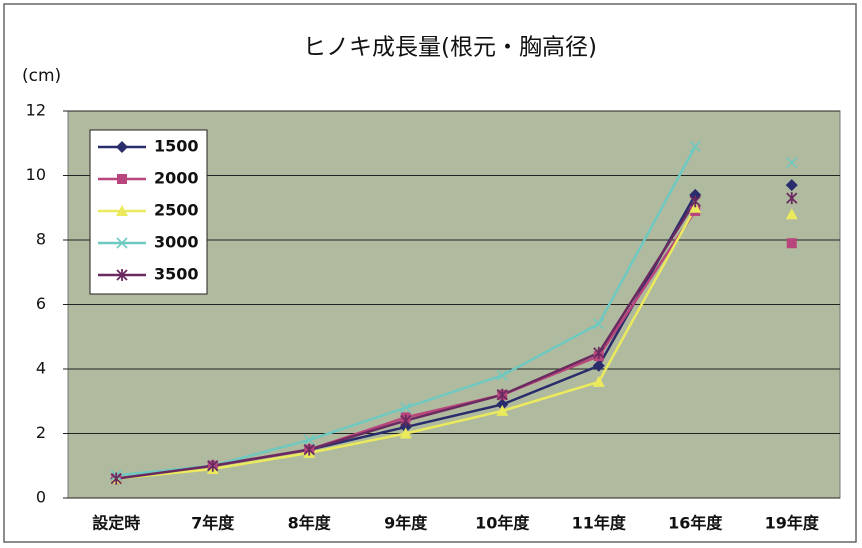 Image resolution: width=862 pixels, height=548 pixels. What do you see at coordinates (176, 242) in the screenshot?
I see `legend-label: 3000` at bounding box center [176, 242].